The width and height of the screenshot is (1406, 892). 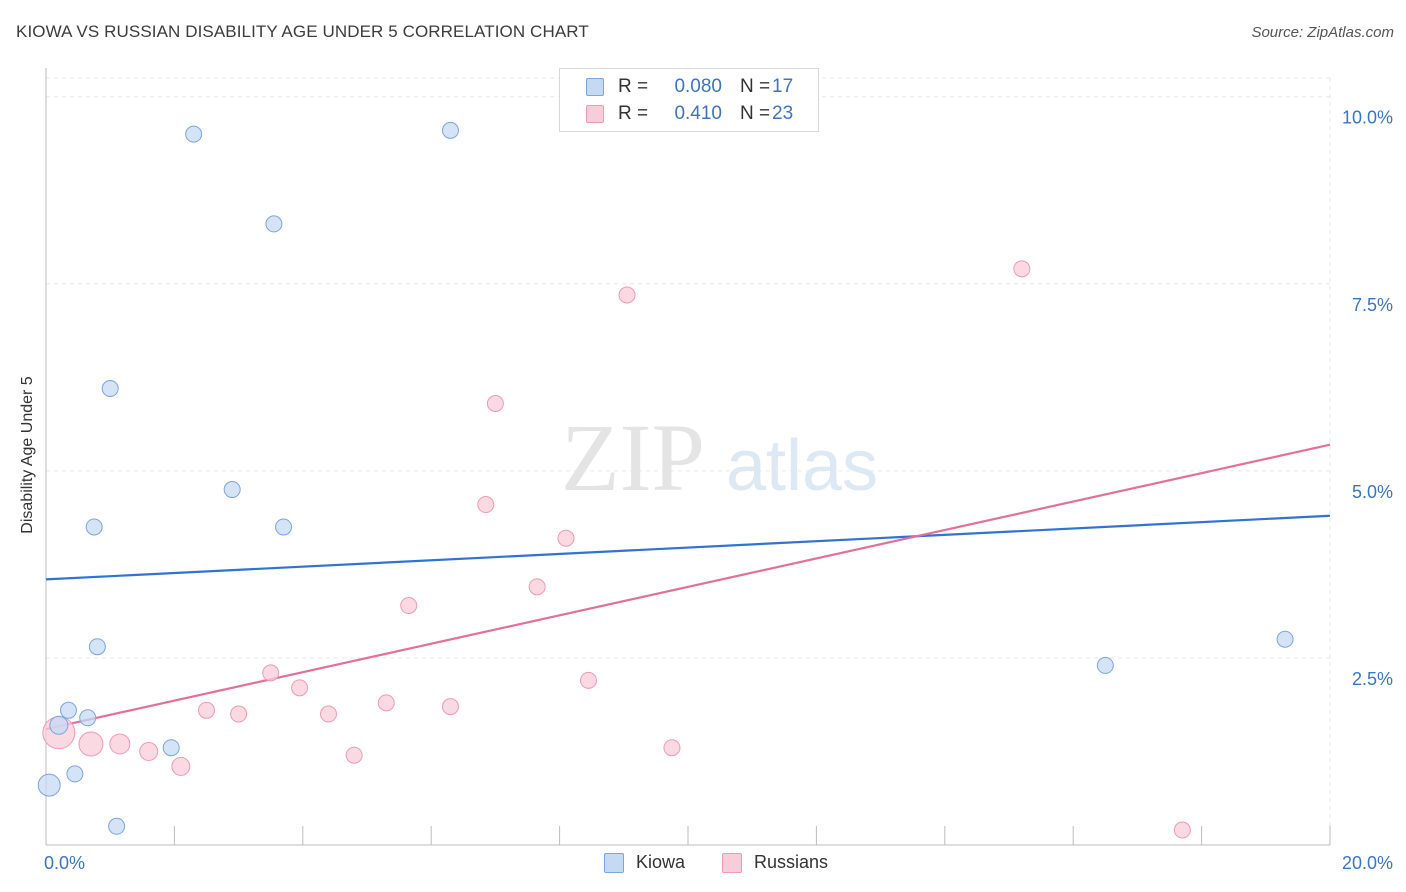 What do you see at coordinates (1322, 32) in the screenshot?
I see `source-label: Source: ZipAtlas.com` at bounding box center [1322, 32].